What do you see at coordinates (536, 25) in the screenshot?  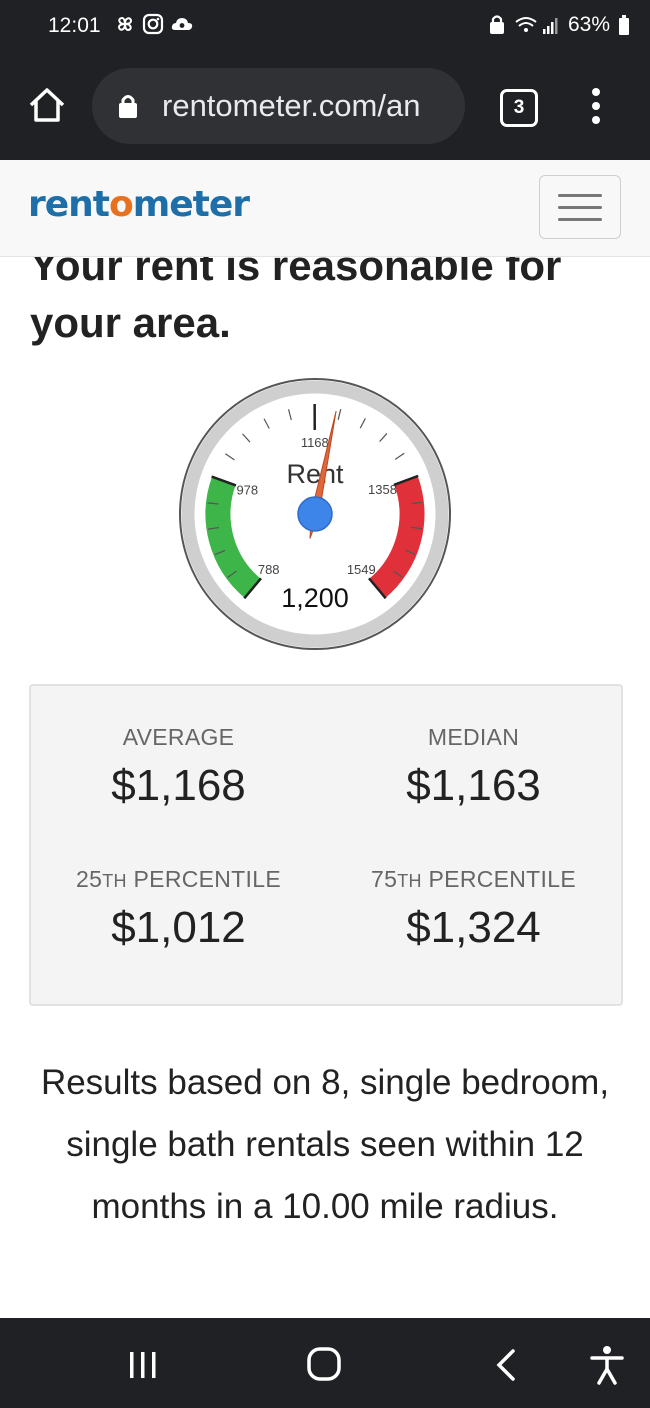 I see `wifi-signal-icon` at bounding box center [536, 25].